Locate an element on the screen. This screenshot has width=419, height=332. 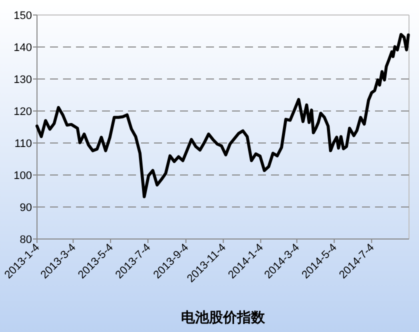
text: 电池股价指数 is located at coordinates (223, 317).